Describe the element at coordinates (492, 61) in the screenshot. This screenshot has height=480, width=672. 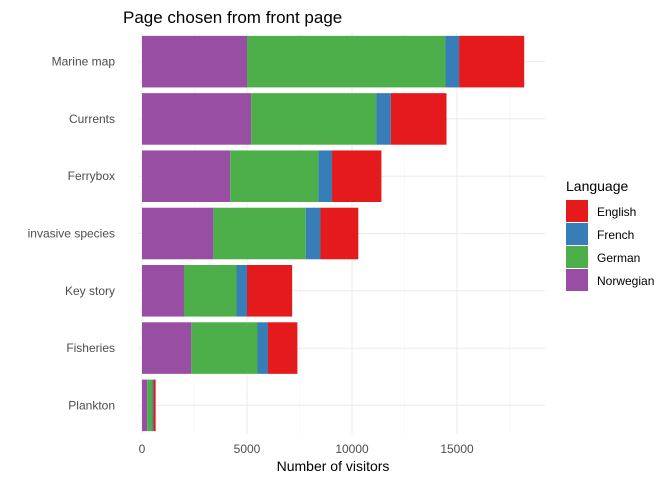
I see `bar-english-marine-map` at that location.